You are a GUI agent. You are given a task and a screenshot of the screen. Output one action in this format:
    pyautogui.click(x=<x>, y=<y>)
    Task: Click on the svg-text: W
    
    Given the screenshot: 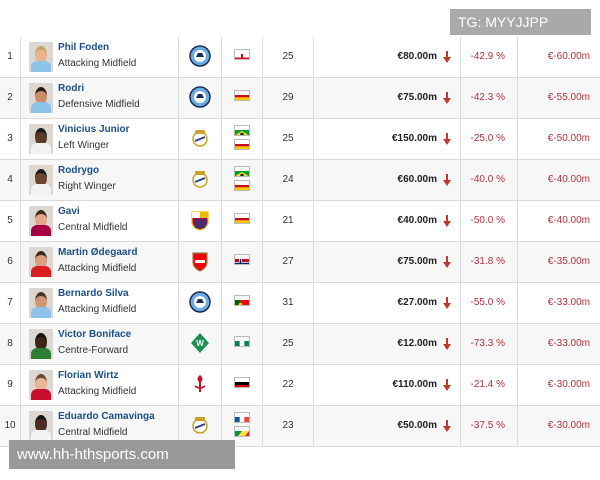 What is the action you would take?
    pyautogui.click(x=200, y=343)
    